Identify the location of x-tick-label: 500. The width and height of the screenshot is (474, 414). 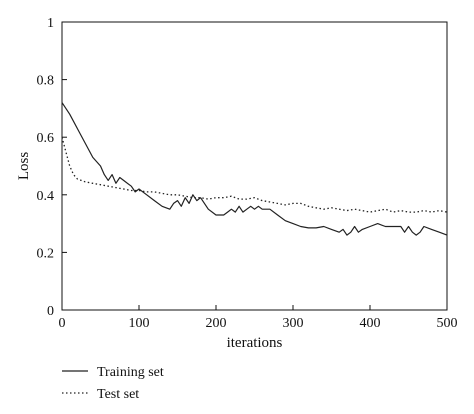
(447, 323).